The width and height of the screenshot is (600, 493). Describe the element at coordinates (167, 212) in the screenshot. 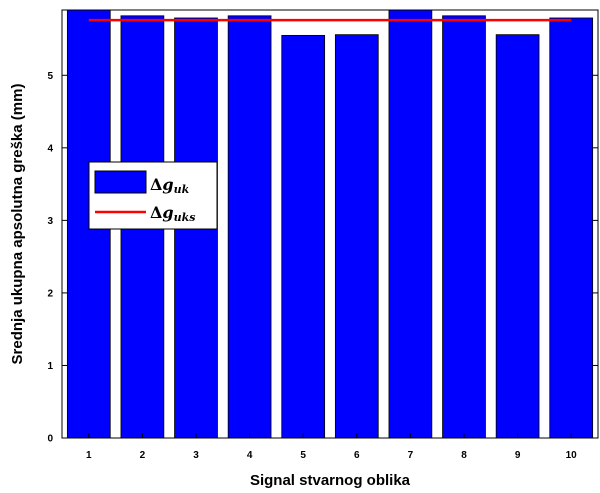

I see `legend-base-2: g` at that location.